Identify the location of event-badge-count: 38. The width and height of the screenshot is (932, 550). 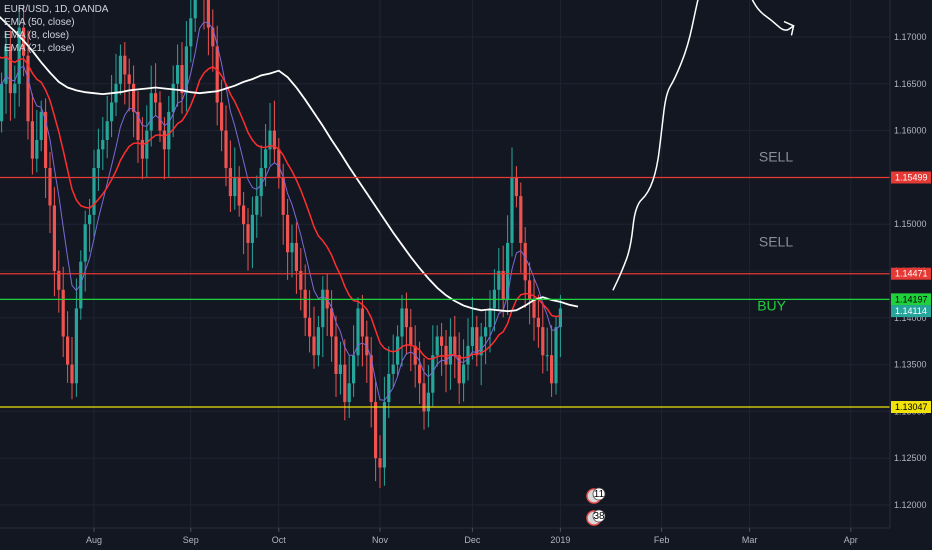
(599, 516).